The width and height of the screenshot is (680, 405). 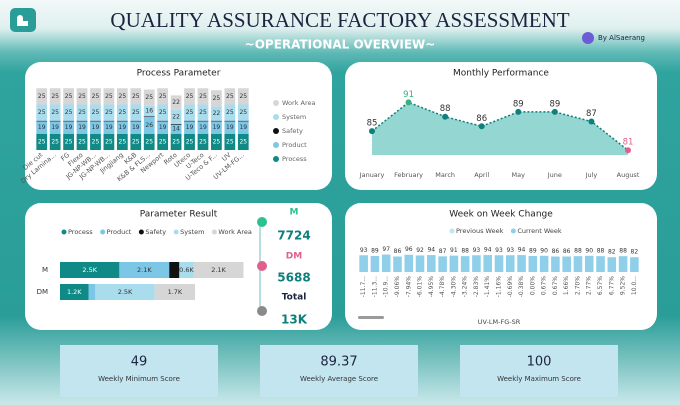 What do you see at coordinates (293, 278) in the screenshot?
I see `total-value: 5688` at bounding box center [293, 278].